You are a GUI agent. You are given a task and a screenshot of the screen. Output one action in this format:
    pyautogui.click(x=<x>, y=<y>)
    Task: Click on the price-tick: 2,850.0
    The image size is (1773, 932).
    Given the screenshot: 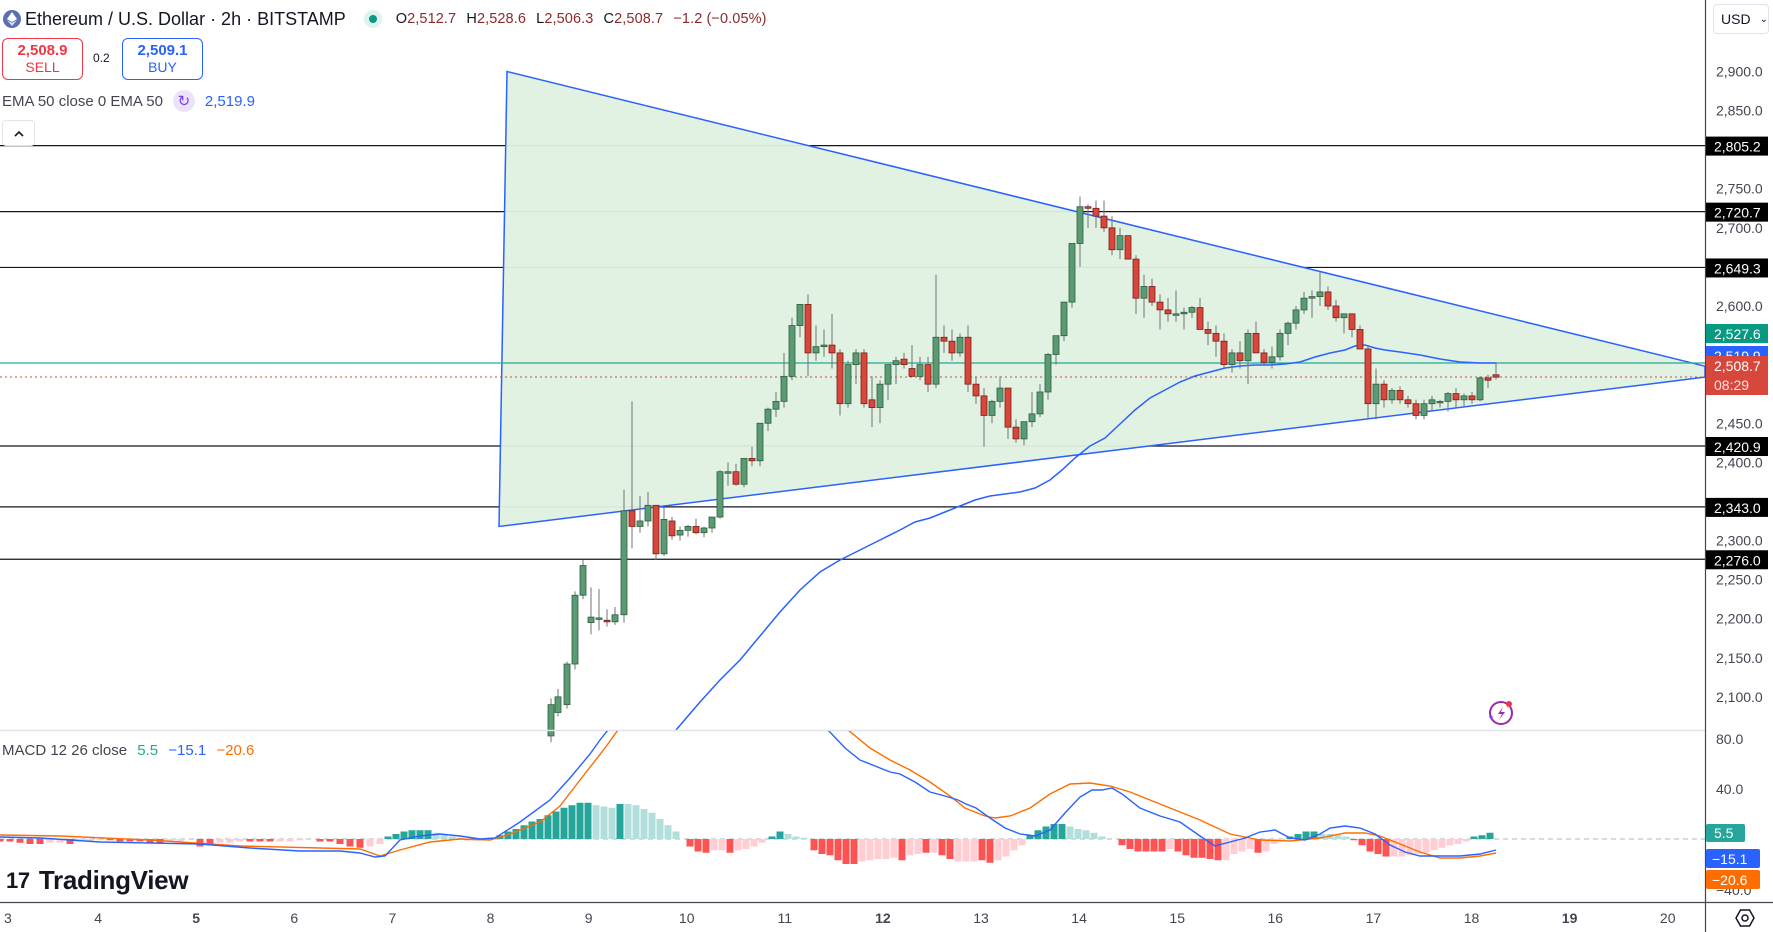 What is the action you would take?
    pyautogui.click(x=1739, y=111)
    